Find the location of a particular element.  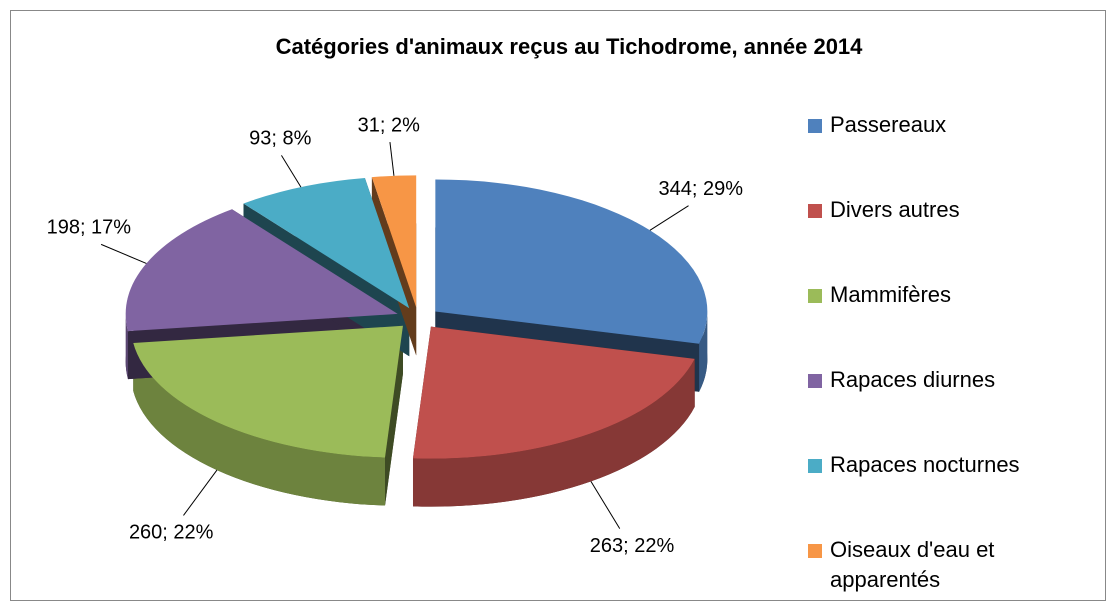

data-label: 263; 22% is located at coordinates (632, 546).